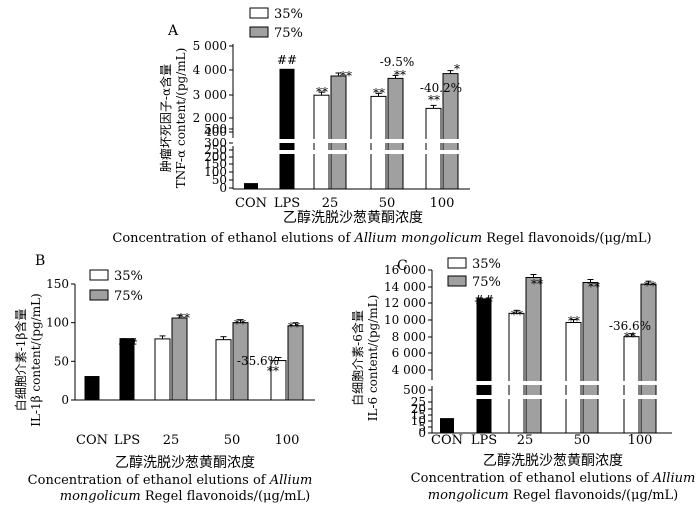 The height and width of the screenshot is (507, 700). I want to click on y-tick-label: 3 000, so click(210, 95).